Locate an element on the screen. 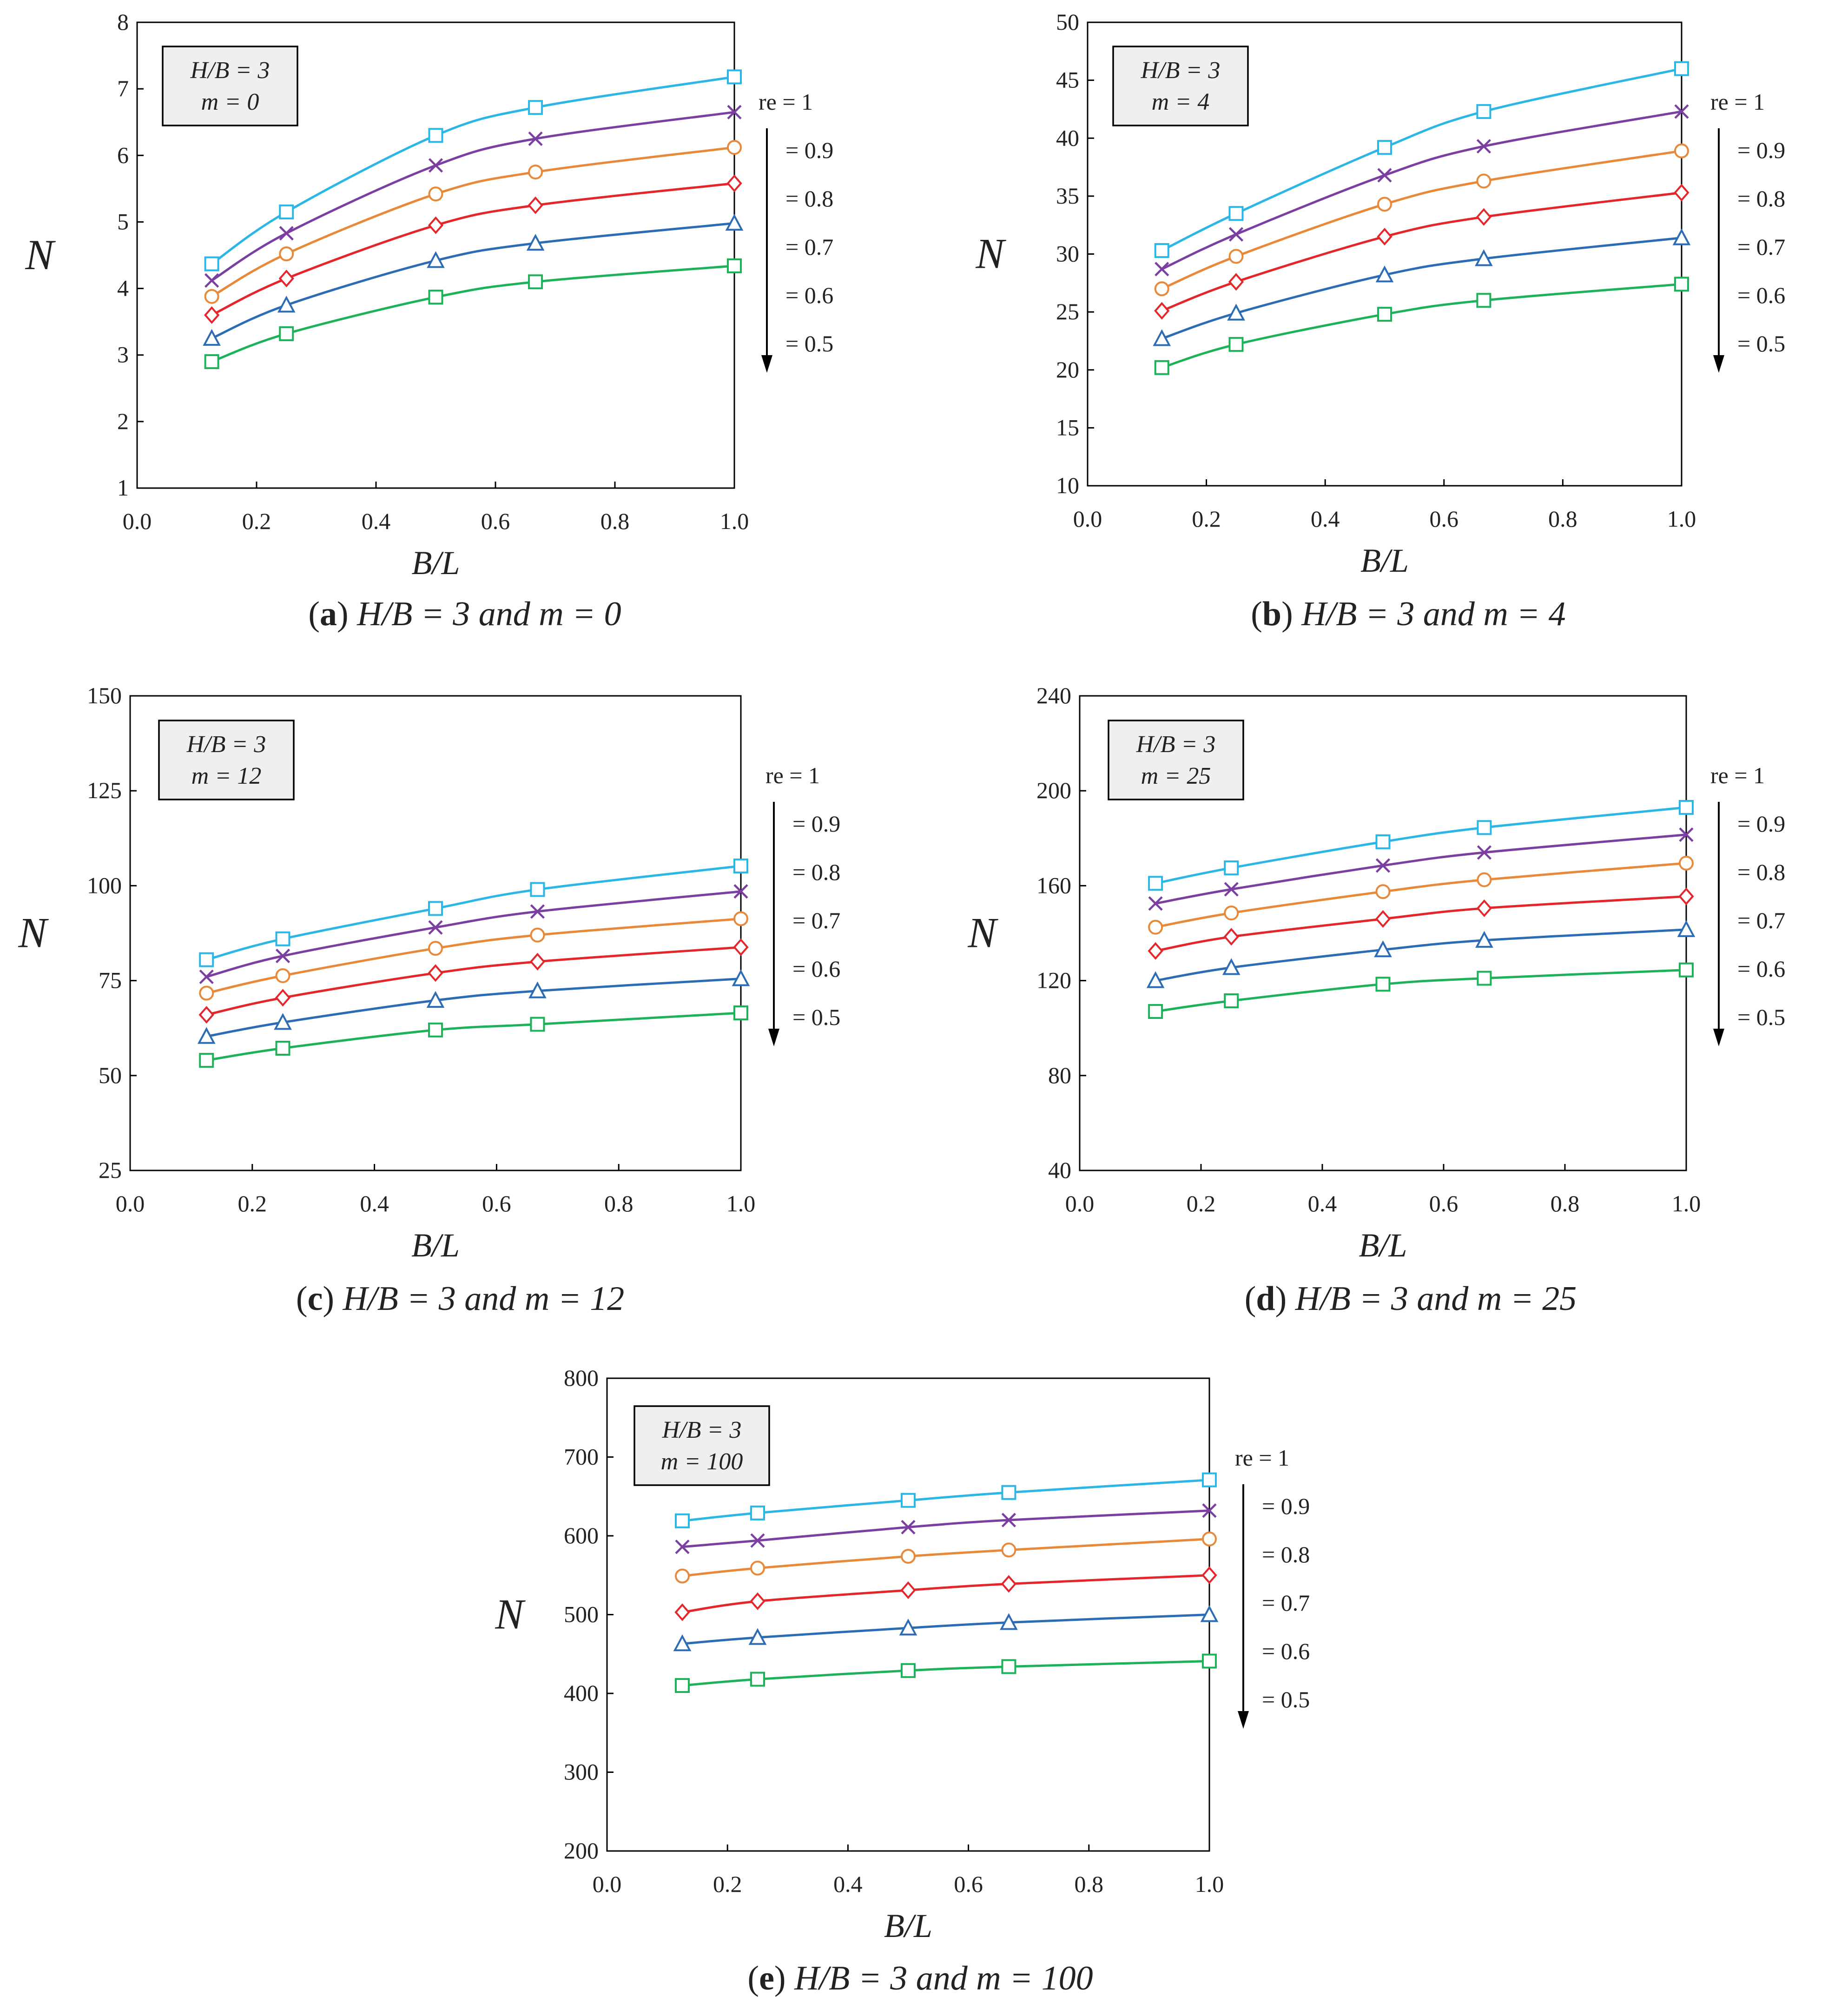  legend-label: = 0.5 is located at coordinates (816, 1017).